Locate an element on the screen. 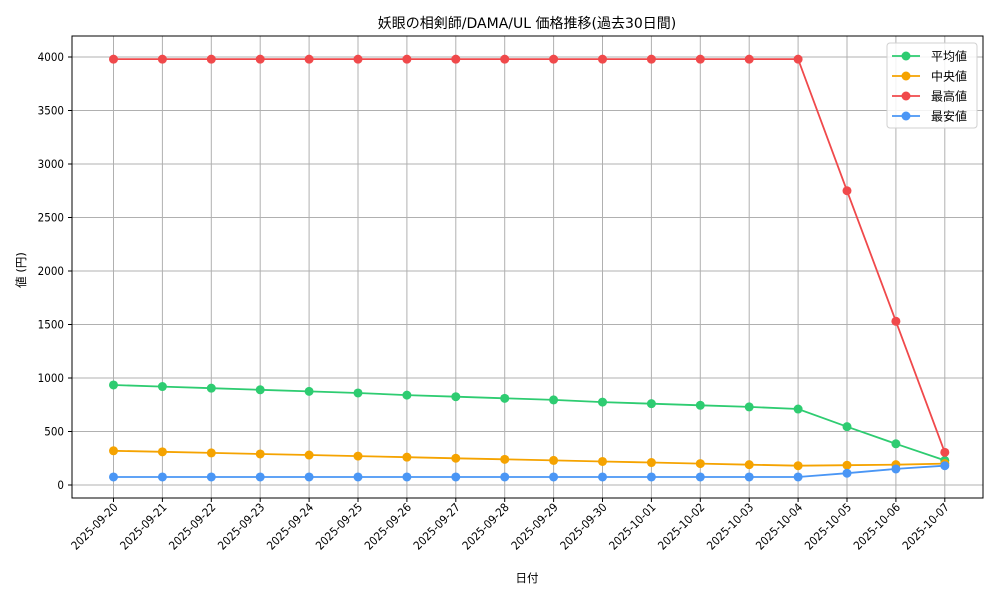  x-tick-label: 2025-09-23 is located at coordinates (241, 526).